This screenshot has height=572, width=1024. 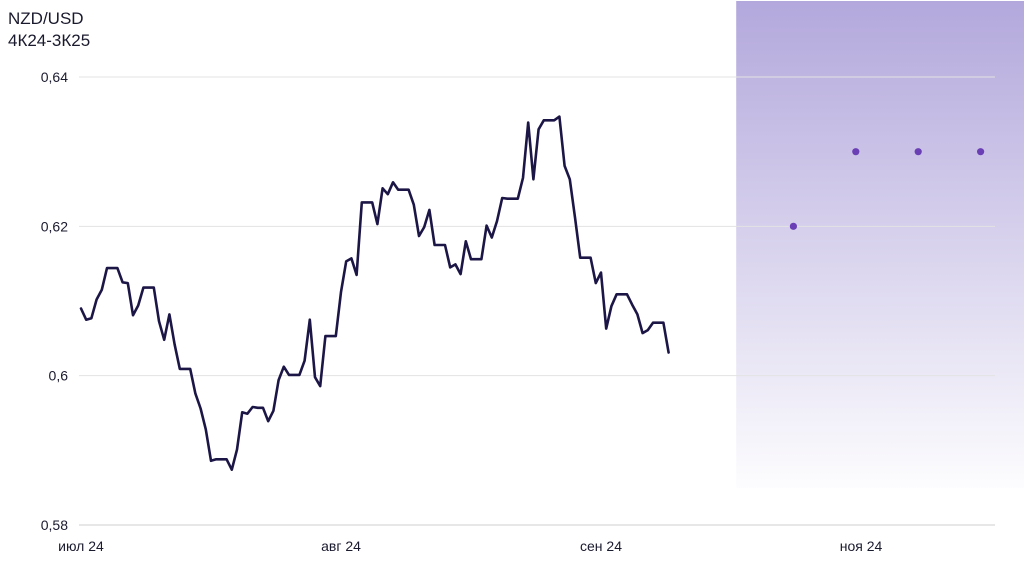 What do you see at coordinates (861, 546) in the screenshot?
I see `x-tick-label: ноя 24` at bounding box center [861, 546].